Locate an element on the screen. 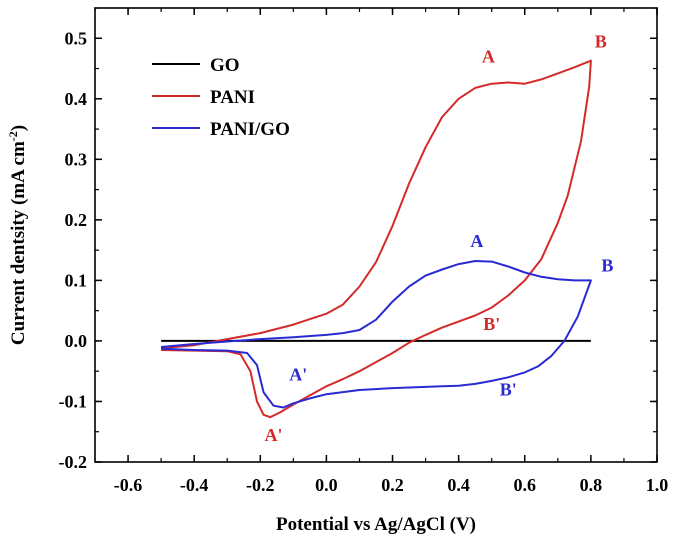 This screenshot has height=539, width=673. y-tick-label: -0.2 is located at coordinates (73, 462).